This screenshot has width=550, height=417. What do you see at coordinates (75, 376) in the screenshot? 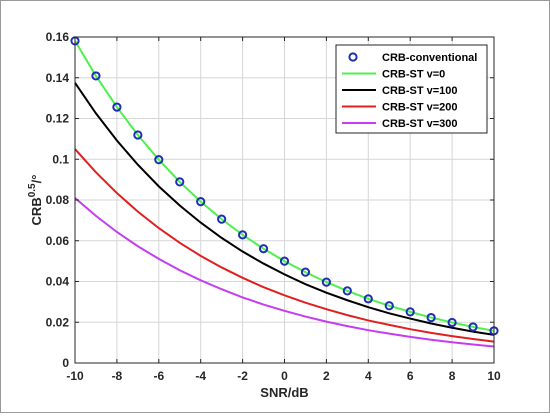
I see `x-tick-label: -10` at bounding box center [75, 376].